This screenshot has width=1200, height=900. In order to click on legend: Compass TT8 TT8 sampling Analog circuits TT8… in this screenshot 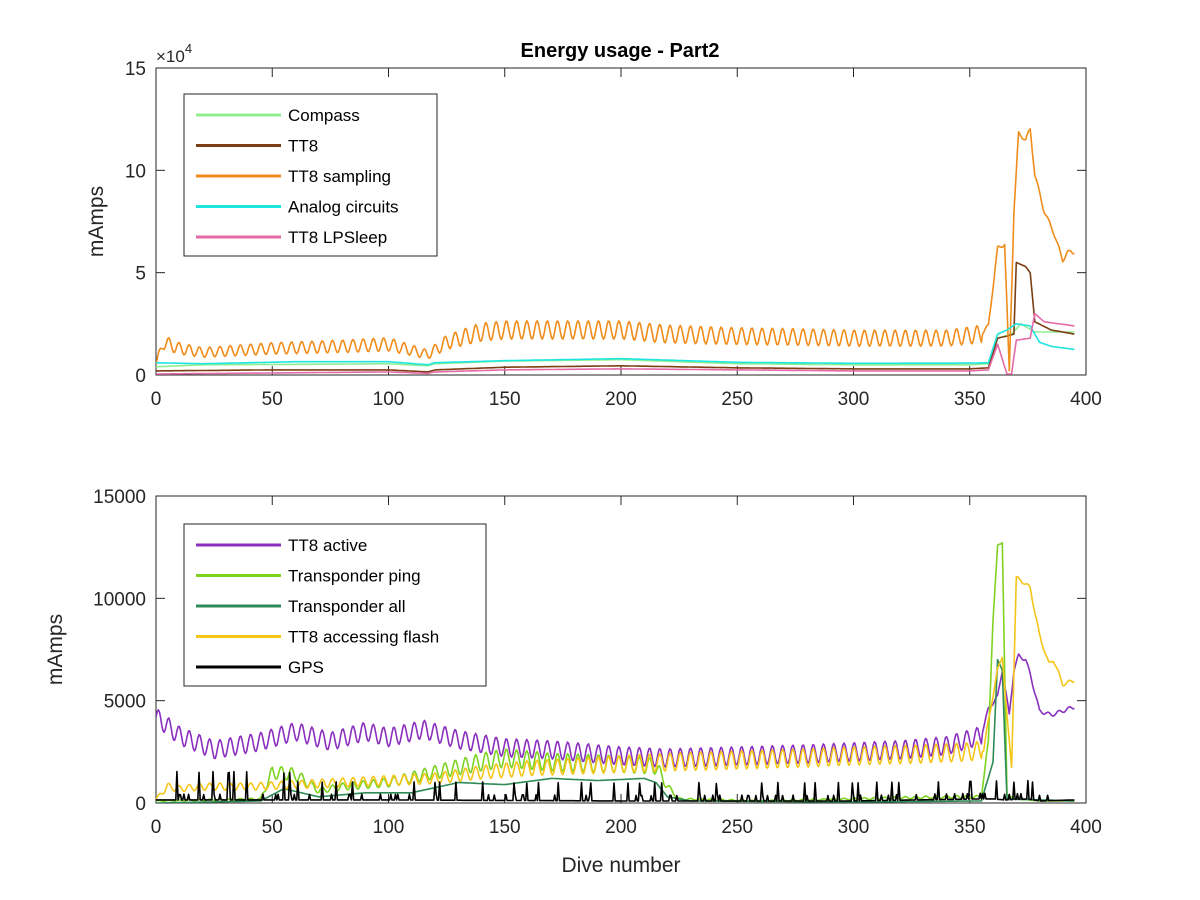, I will do `click(310, 175)`.